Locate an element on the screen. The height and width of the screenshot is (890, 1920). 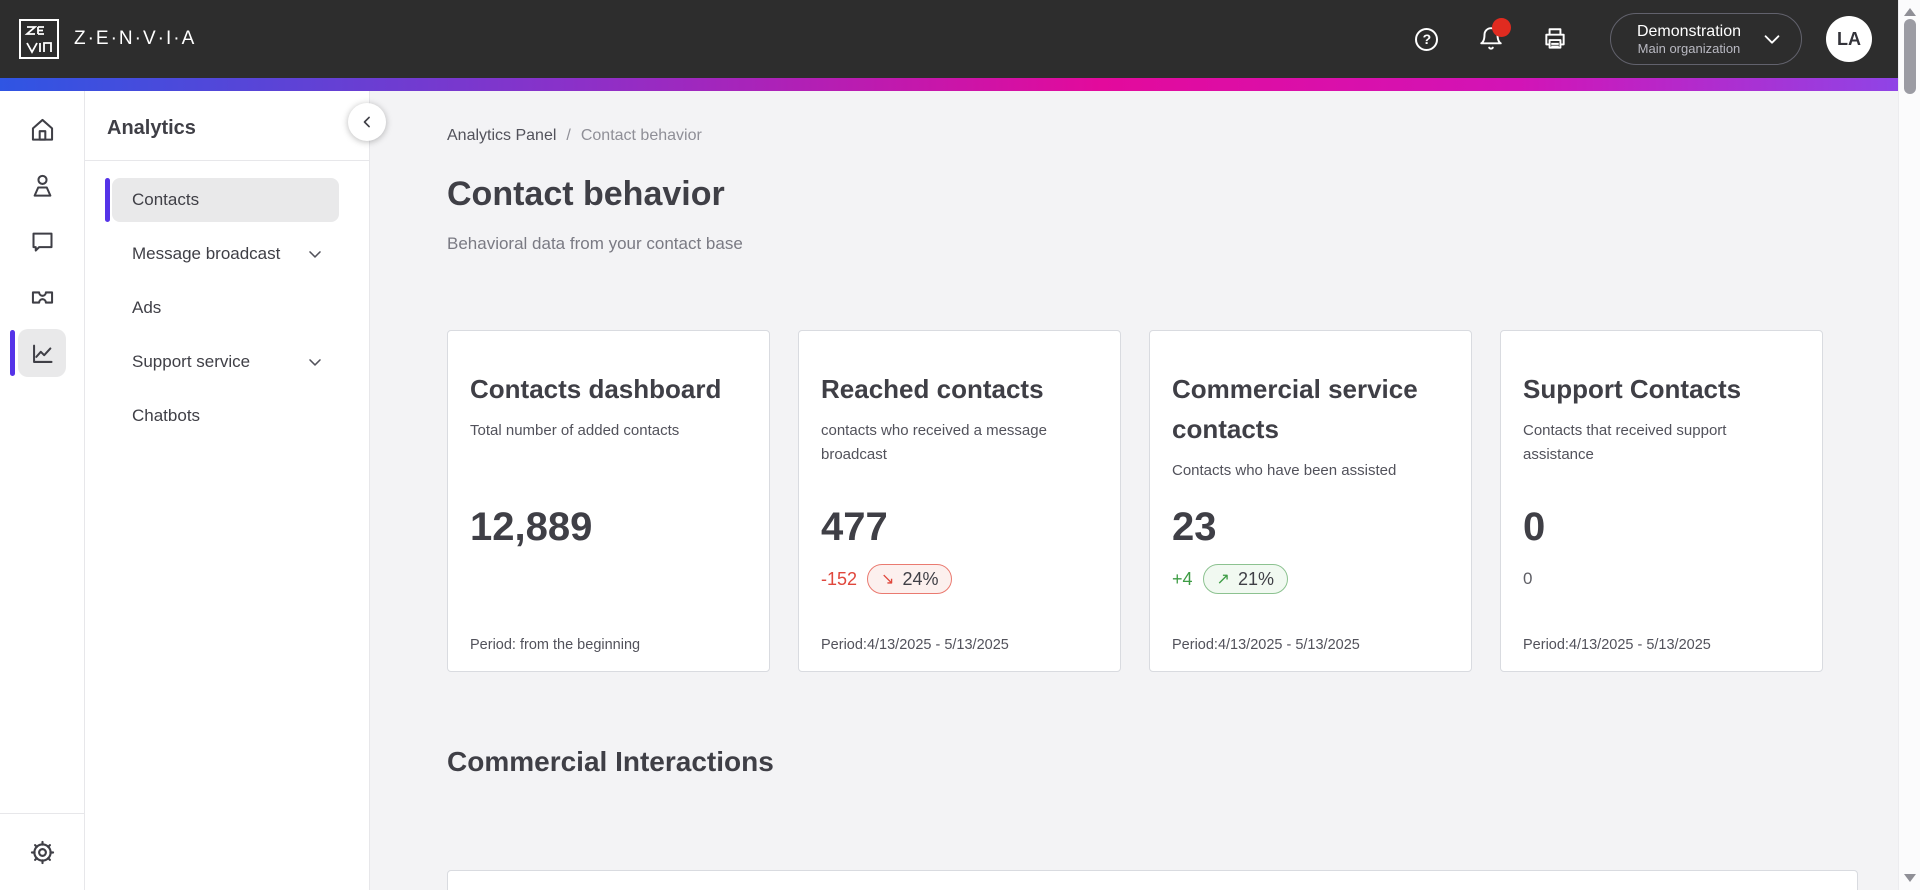
badge-percent: 21% is located at coordinates (1255, 578).